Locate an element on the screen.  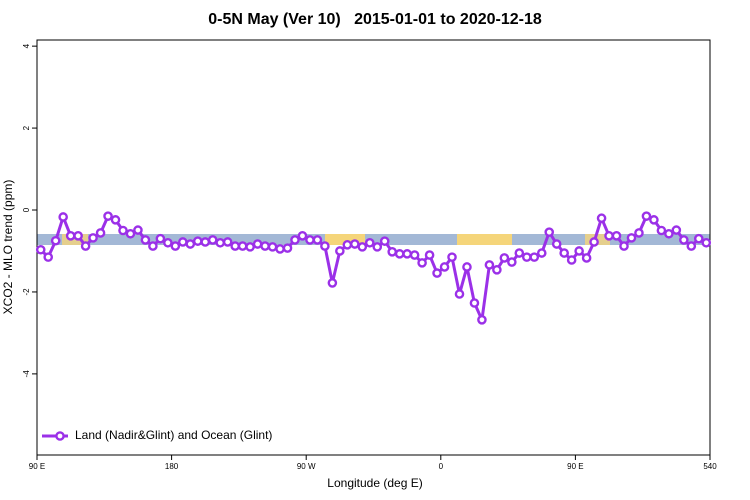
y-tick-label: 0 is located at coordinates (26, 209).